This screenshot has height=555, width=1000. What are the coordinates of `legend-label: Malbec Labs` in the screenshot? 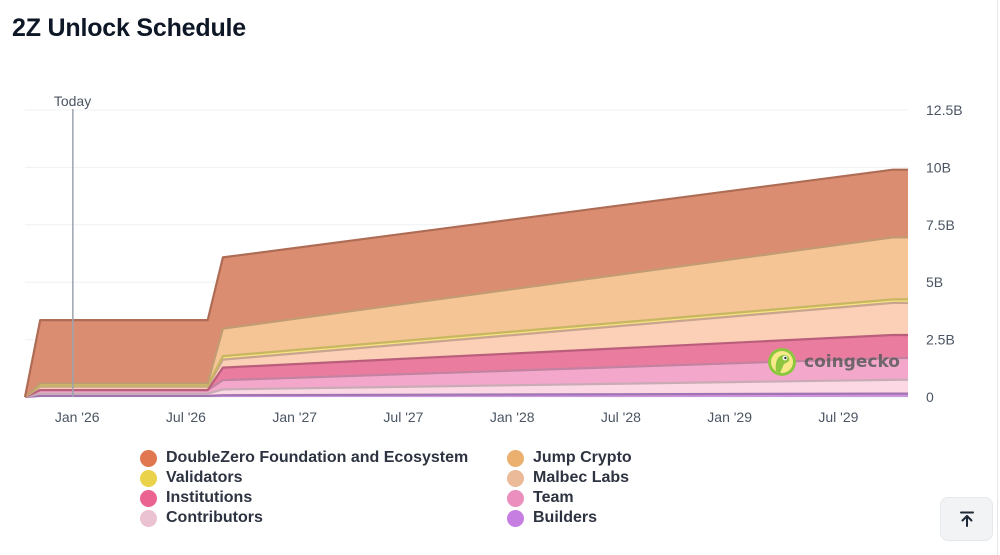 It's located at (581, 477).